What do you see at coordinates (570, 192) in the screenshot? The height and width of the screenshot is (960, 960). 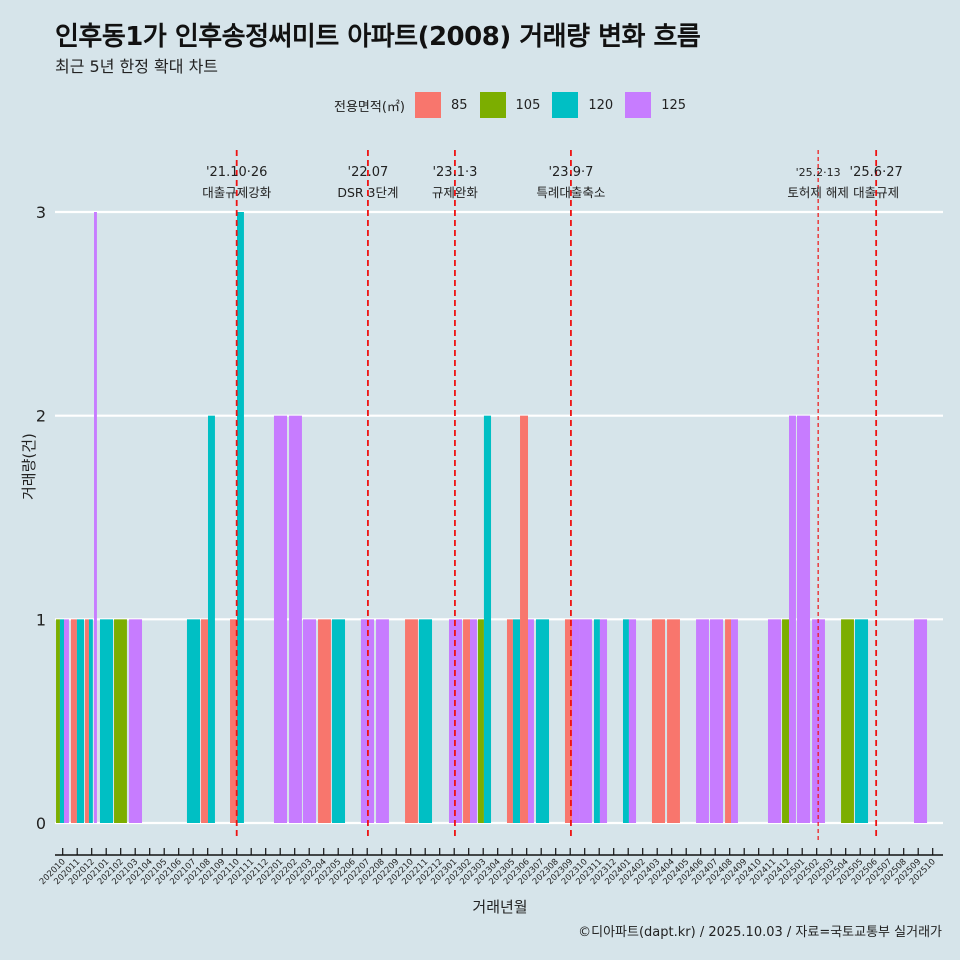 I see `event-text-label: 특례대출축소` at bounding box center [570, 192].